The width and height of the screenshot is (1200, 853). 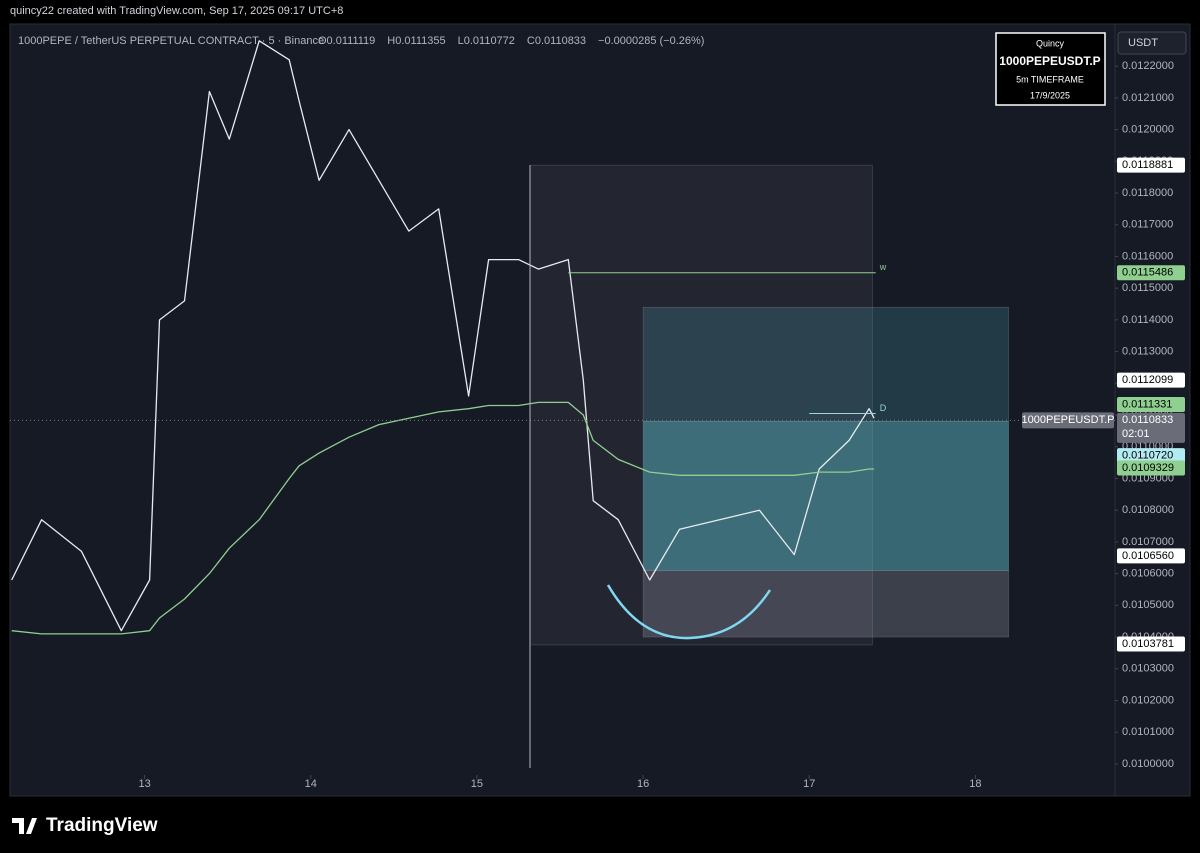 I want to click on y-tick-label: 0.0102000, so click(x=1148, y=700).